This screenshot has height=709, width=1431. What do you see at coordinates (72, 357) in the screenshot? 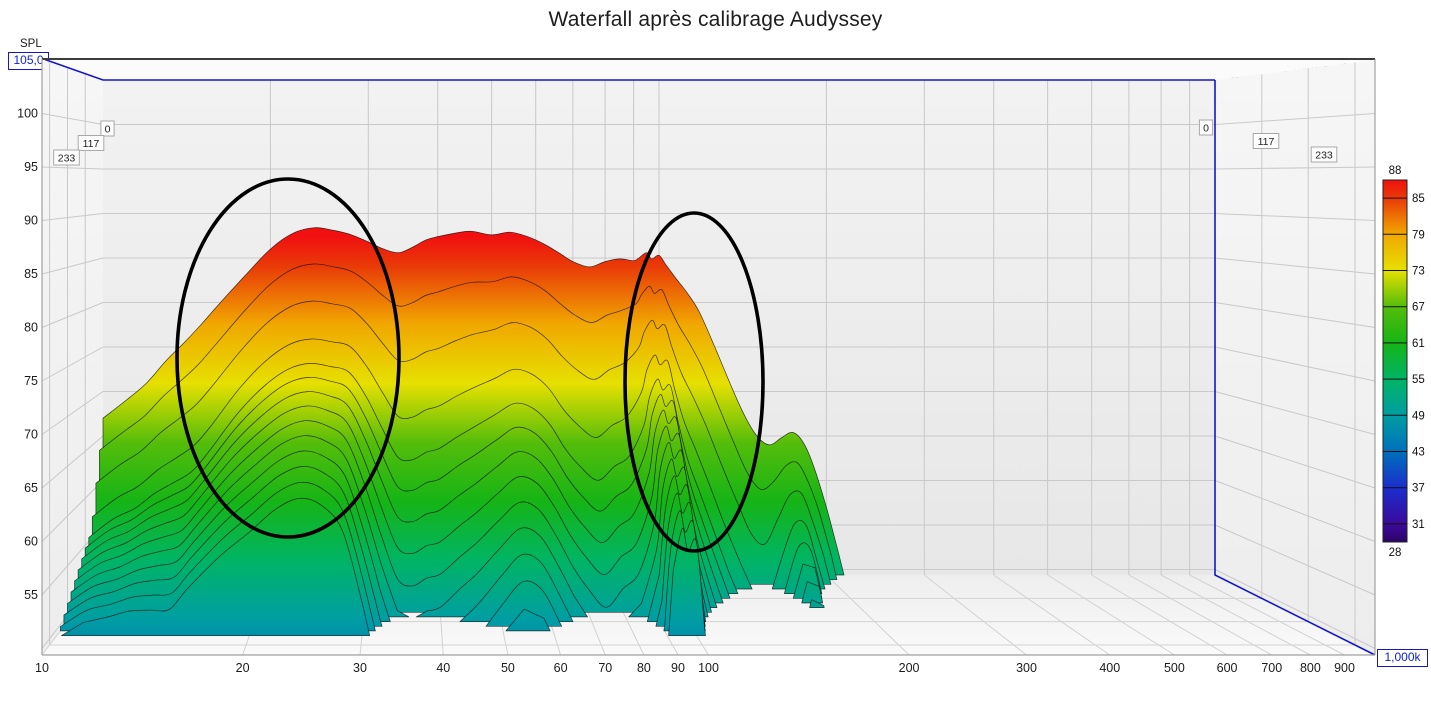
I see `left-wall` at bounding box center [72, 357].